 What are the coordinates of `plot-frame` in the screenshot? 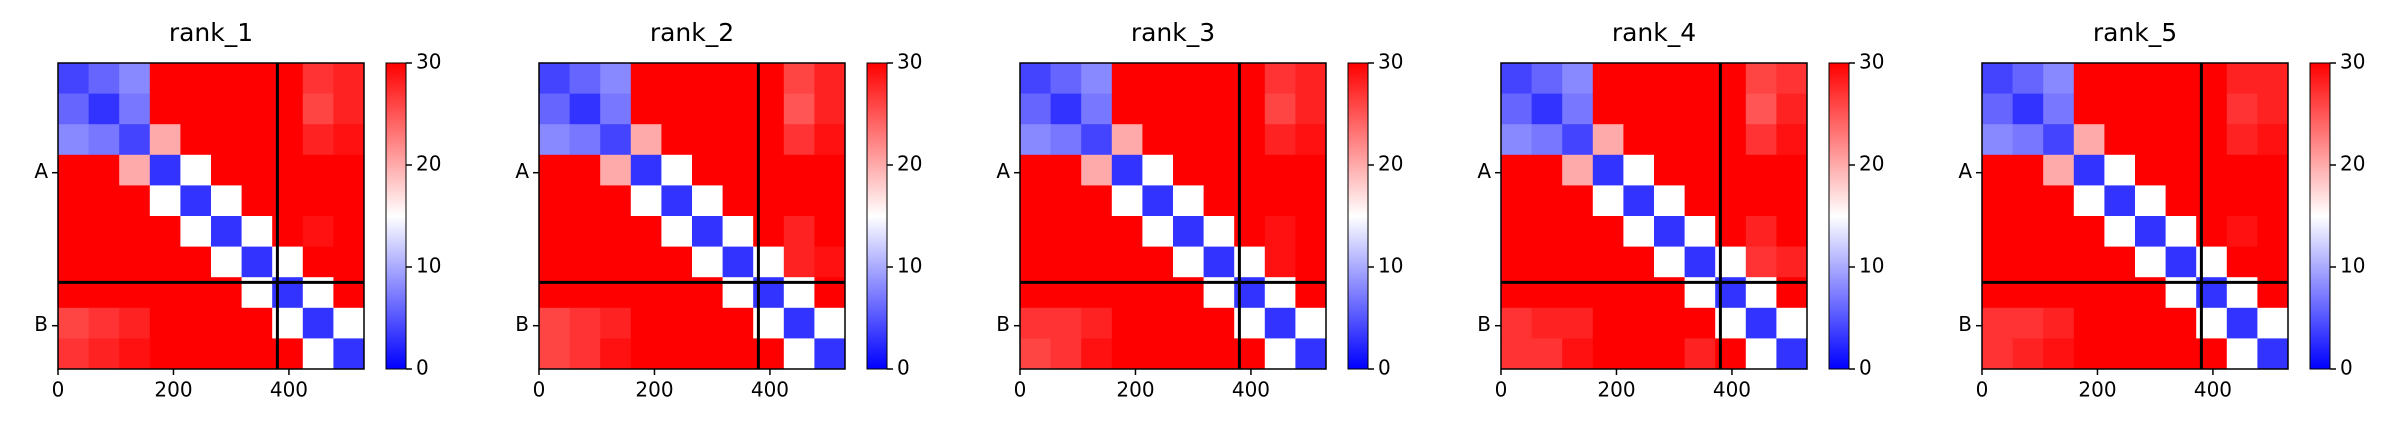 It's located at (1173, 216).